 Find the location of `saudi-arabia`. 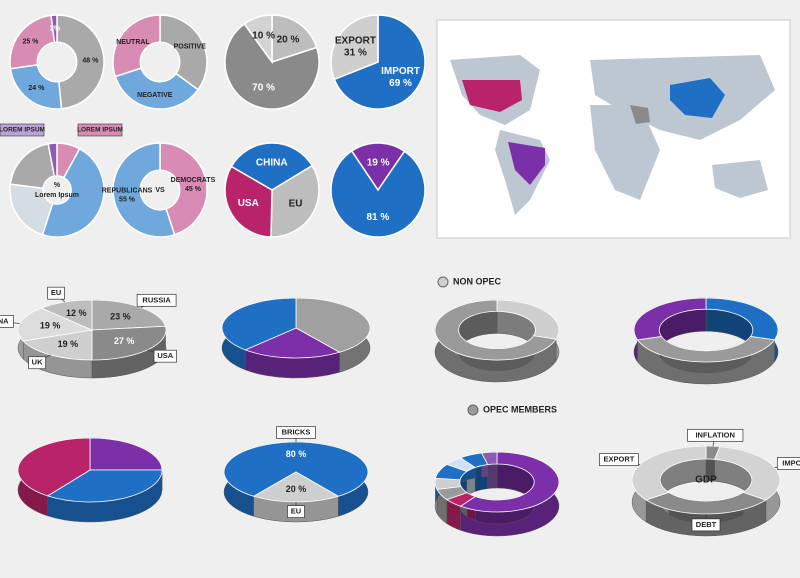

saudi-arabia is located at coordinates (640, 114).